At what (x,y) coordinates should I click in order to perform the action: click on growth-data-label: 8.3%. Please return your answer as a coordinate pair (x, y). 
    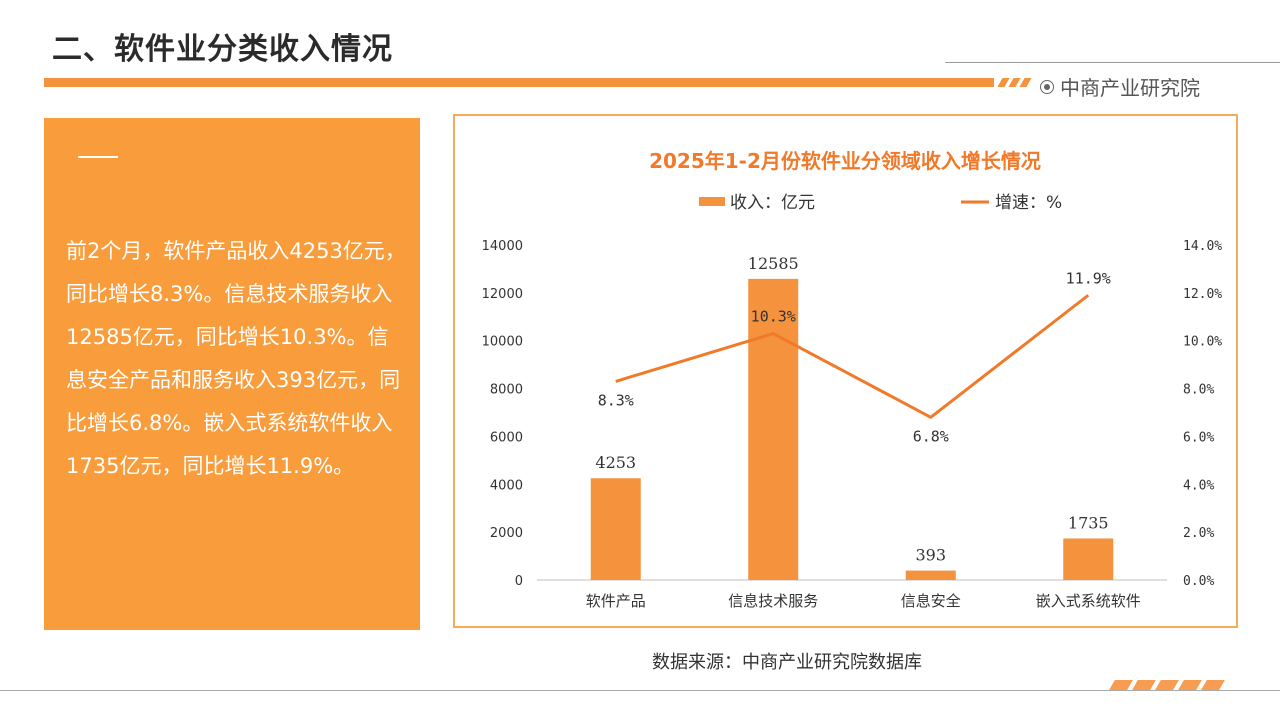
    Looking at the image, I should click on (616, 400).